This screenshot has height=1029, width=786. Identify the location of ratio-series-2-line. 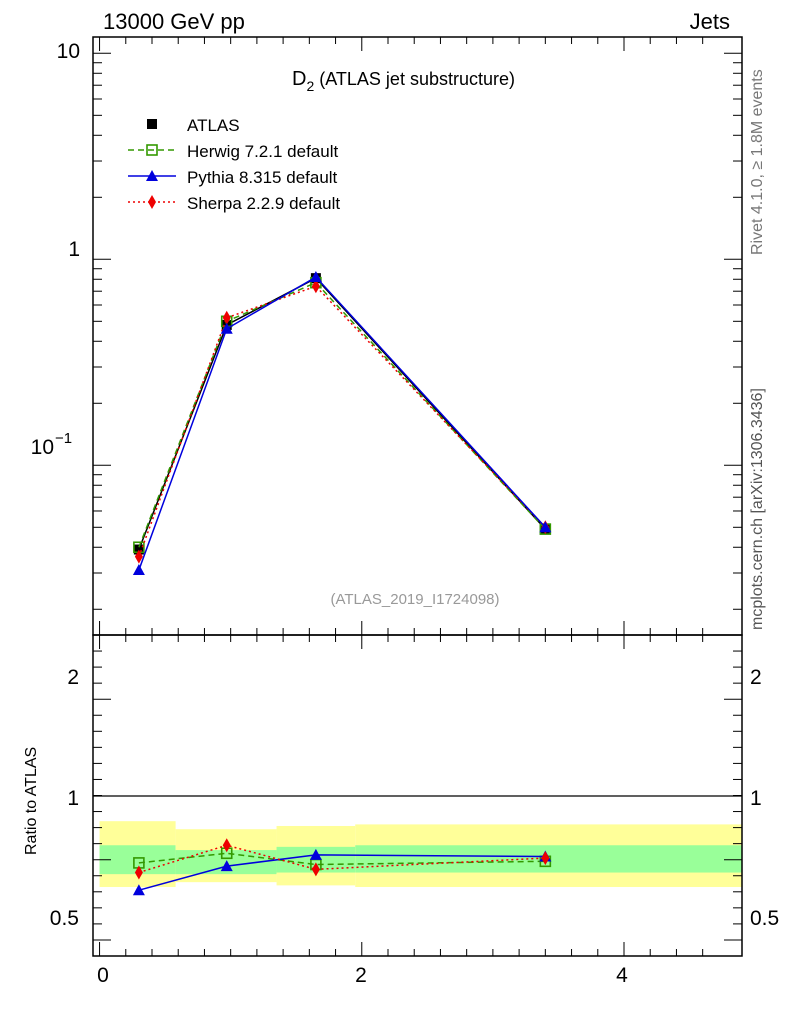
(342, 872).